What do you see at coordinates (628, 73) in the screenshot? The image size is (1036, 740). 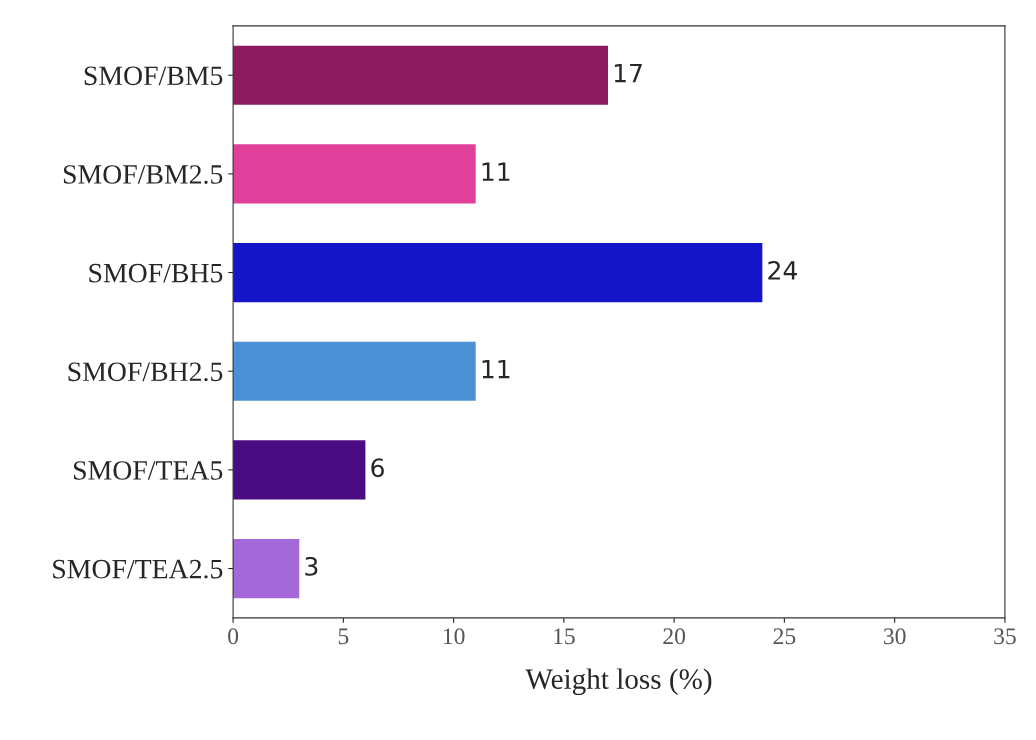 I see `data-label: 17` at bounding box center [628, 73].